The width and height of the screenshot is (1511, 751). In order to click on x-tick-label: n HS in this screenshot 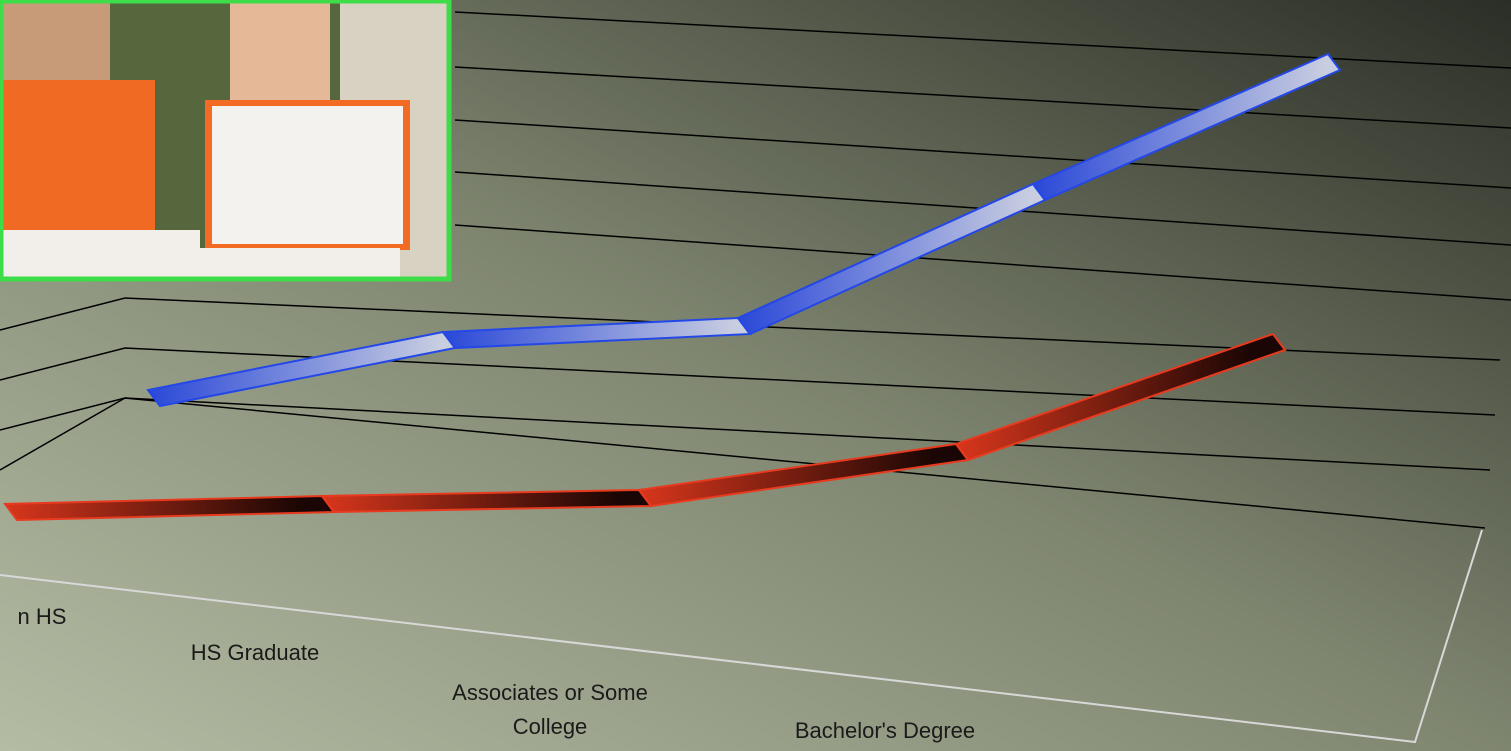, I will do `click(42, 616)`.